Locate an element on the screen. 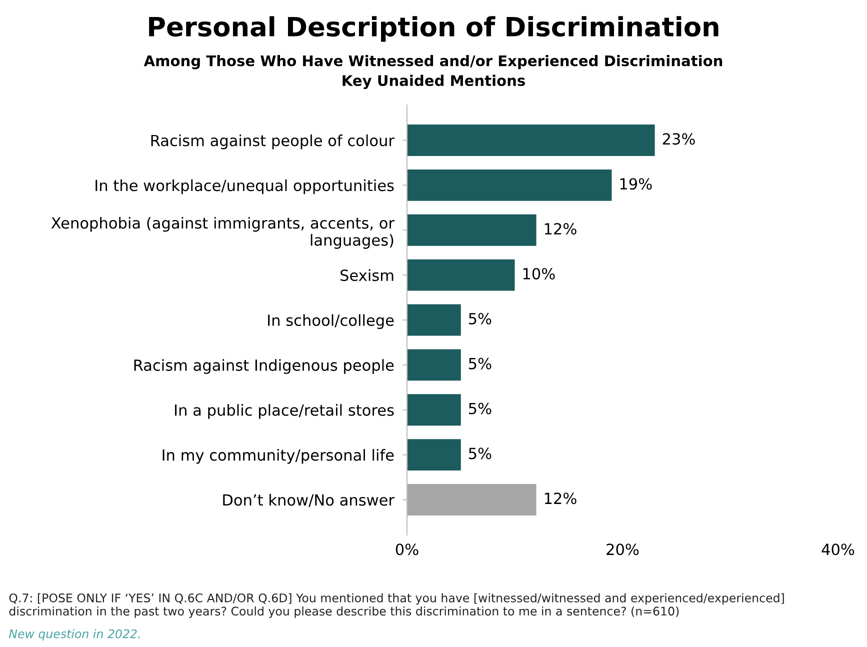  text: Q.7: [POSE ONLY IF ‘YES’ IN Q.6C AND/OR Q.6D] You mentioned that you have [witnessed/witnessed and experienced/experienced] discrimination in the past two years? Could you please describe this discrimination to me in a sentence? (n=610) is located at coordinates (396, 605).